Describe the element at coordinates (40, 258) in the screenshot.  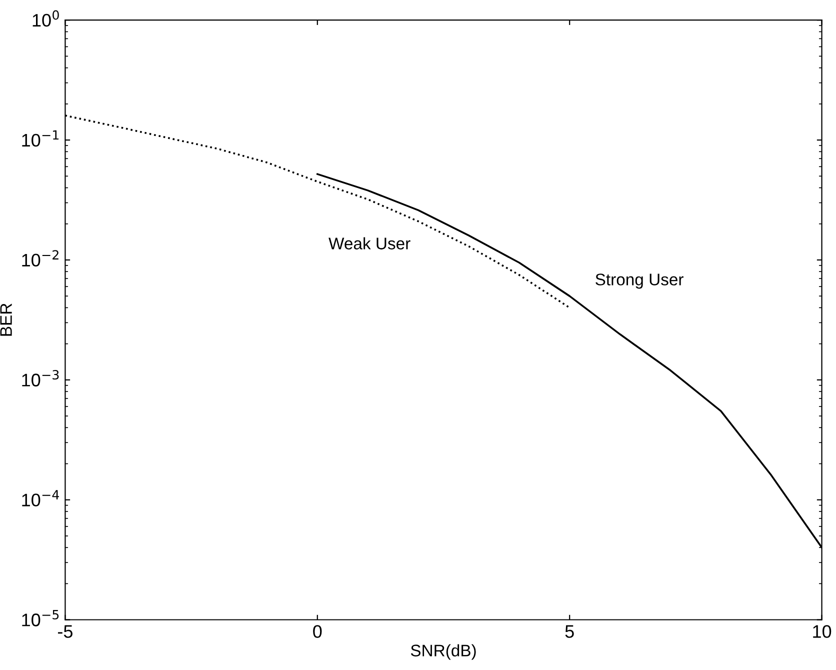
I see `y-tick-label: 10$^{−2}$` at that location.